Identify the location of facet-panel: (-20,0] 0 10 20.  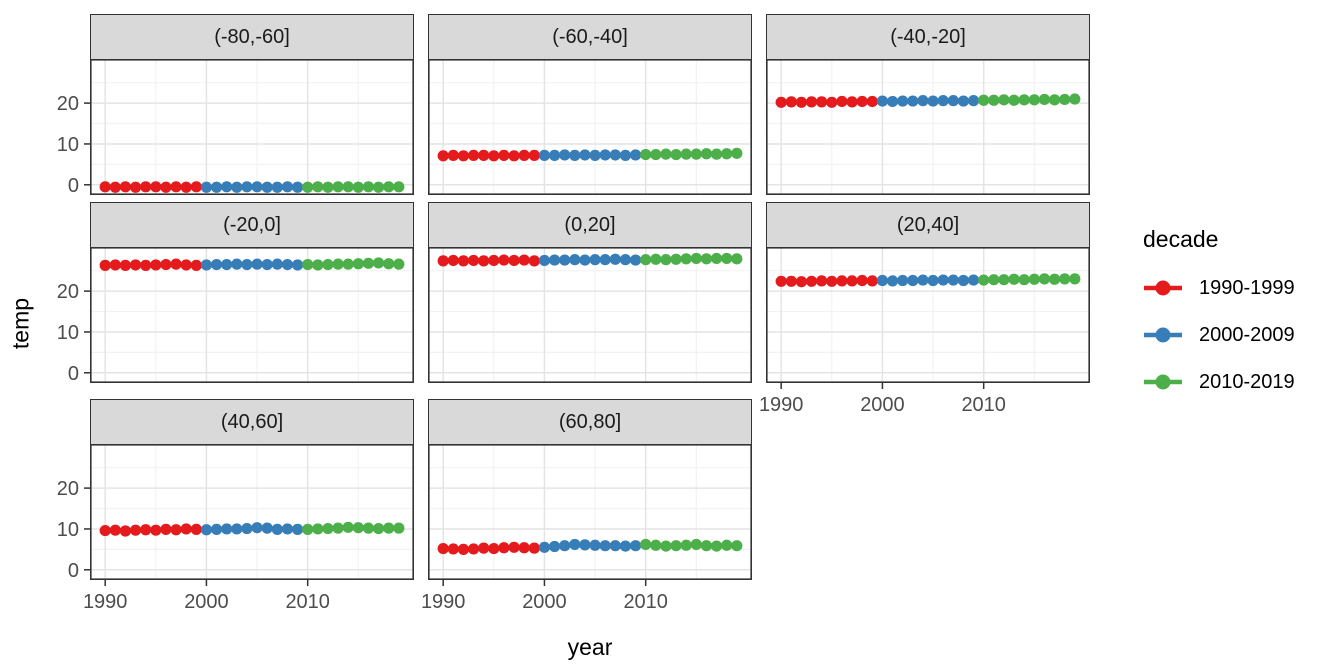
(235, 293).